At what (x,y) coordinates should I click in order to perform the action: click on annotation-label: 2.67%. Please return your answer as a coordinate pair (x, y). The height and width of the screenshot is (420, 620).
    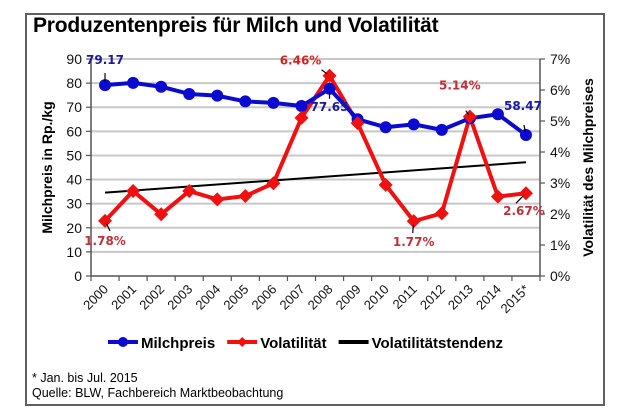
    Looking at the image, I should click on (524, 211).